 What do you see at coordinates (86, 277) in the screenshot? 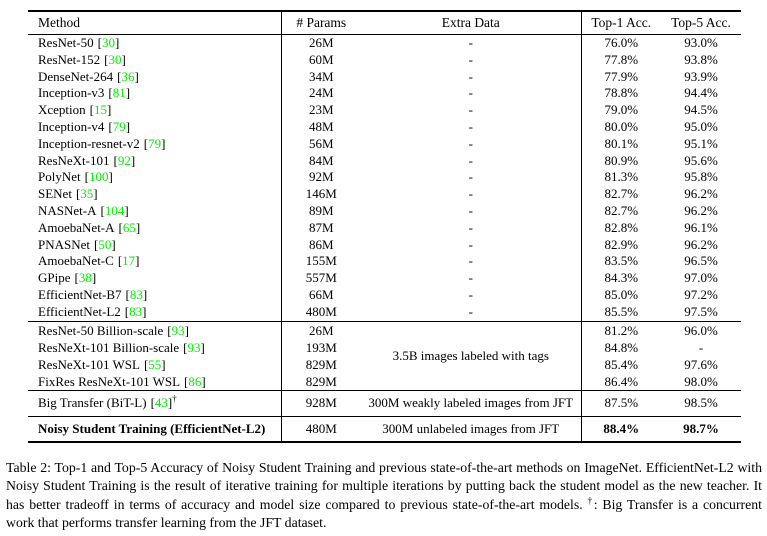
I see `citation-link: [38]` at bounding box center [86, 277].